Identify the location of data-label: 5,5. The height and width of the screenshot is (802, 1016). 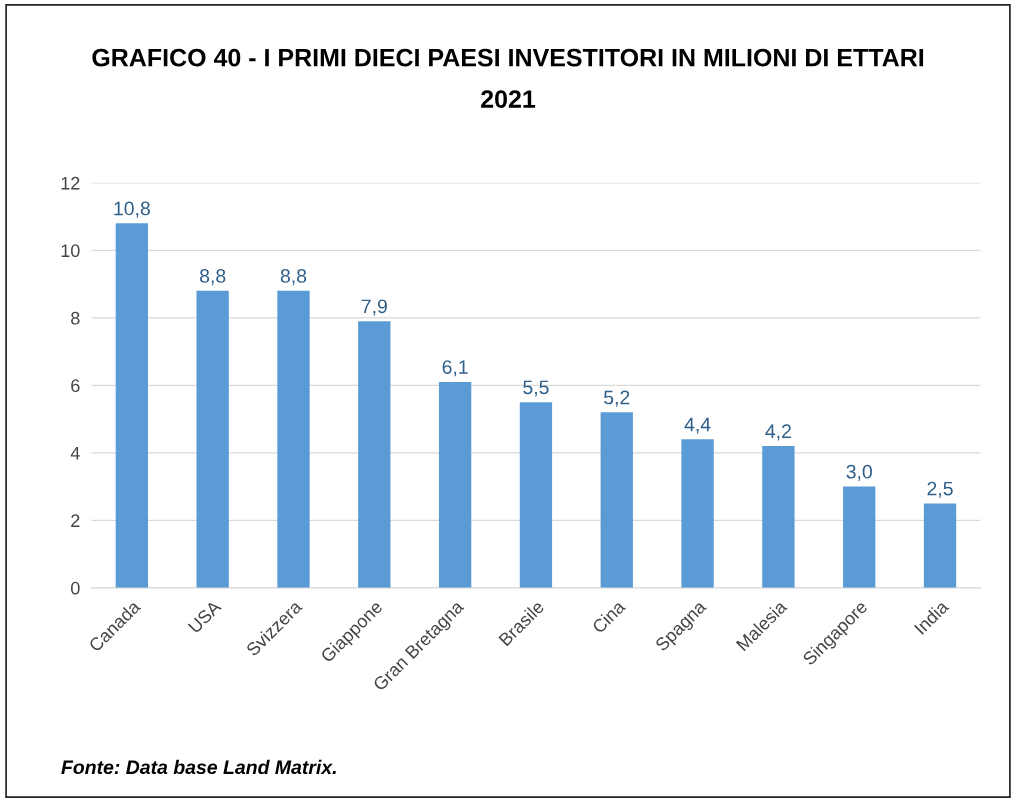
(536, 388).